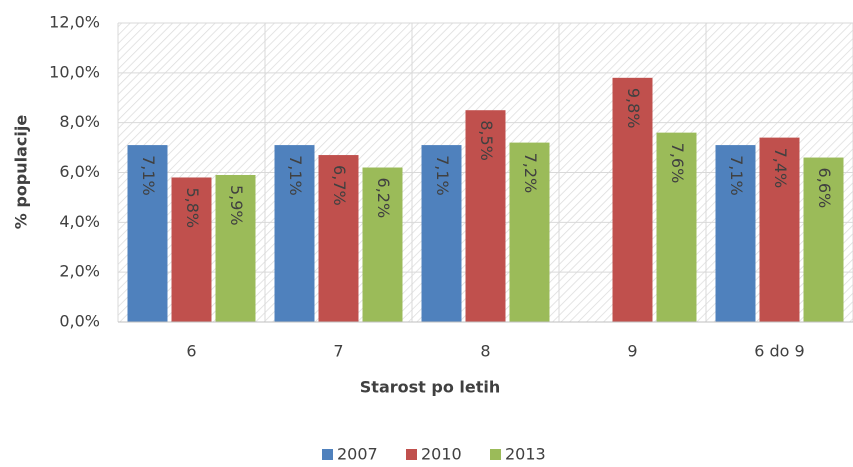 This screenshot has height=467, width=853. I want to click on x-axis-title: Starost po letih, so click(430, 387).